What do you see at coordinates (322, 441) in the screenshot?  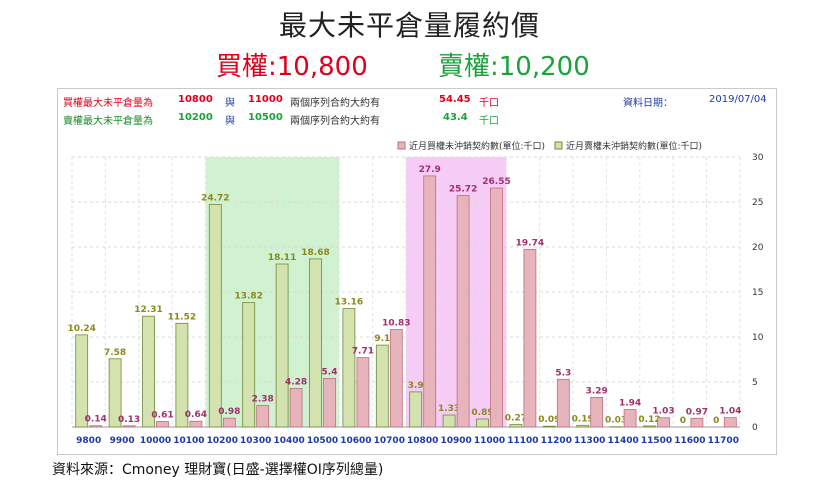 I see `x-tick-label-10500: 10500` at bounding box center [322, 441].